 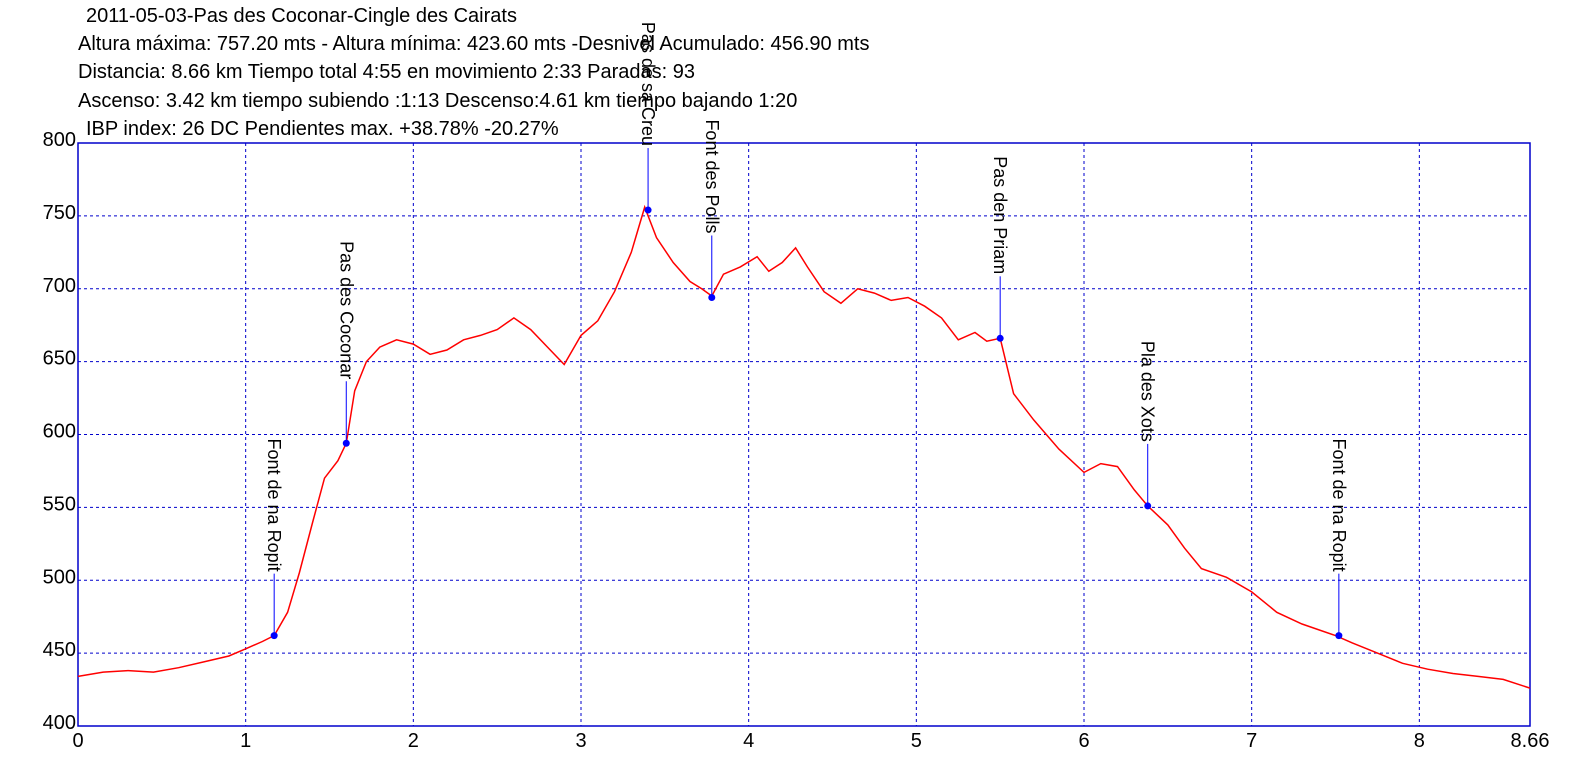 I want to click on waypoint-label: Font des Polls, so click(x=712, y=176).